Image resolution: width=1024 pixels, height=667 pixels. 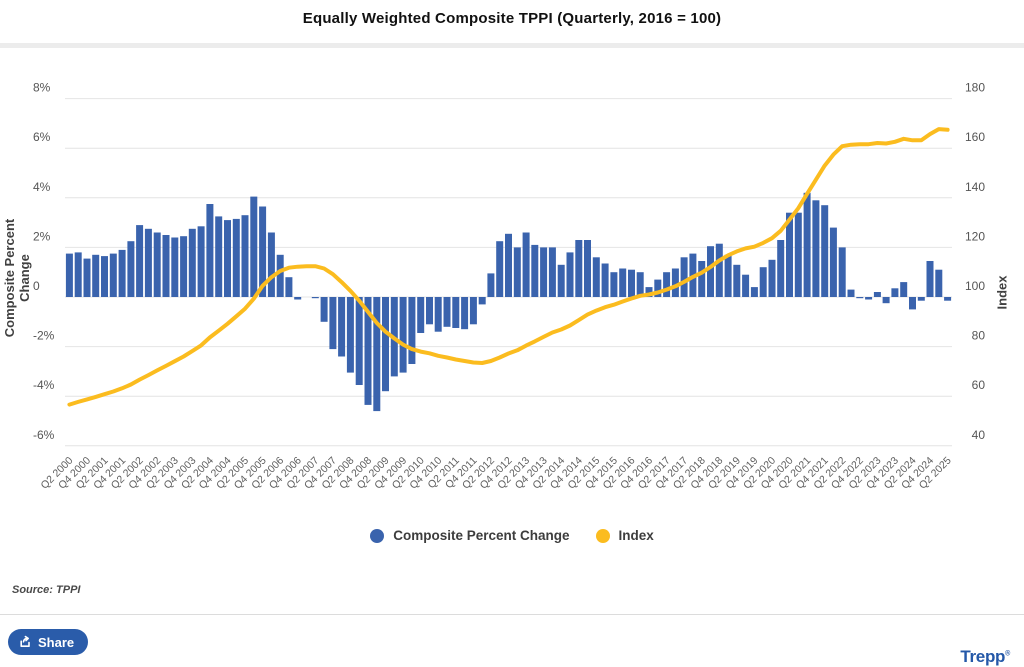 I want to click on source-note: Source: TPPI, so click(x=46, y=590).